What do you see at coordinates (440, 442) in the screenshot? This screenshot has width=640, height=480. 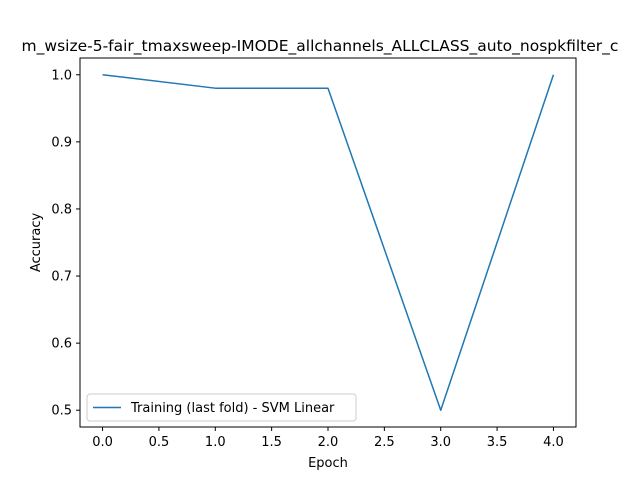 I see `x-tick-label: 3.0` at bounding box center [440, 442].